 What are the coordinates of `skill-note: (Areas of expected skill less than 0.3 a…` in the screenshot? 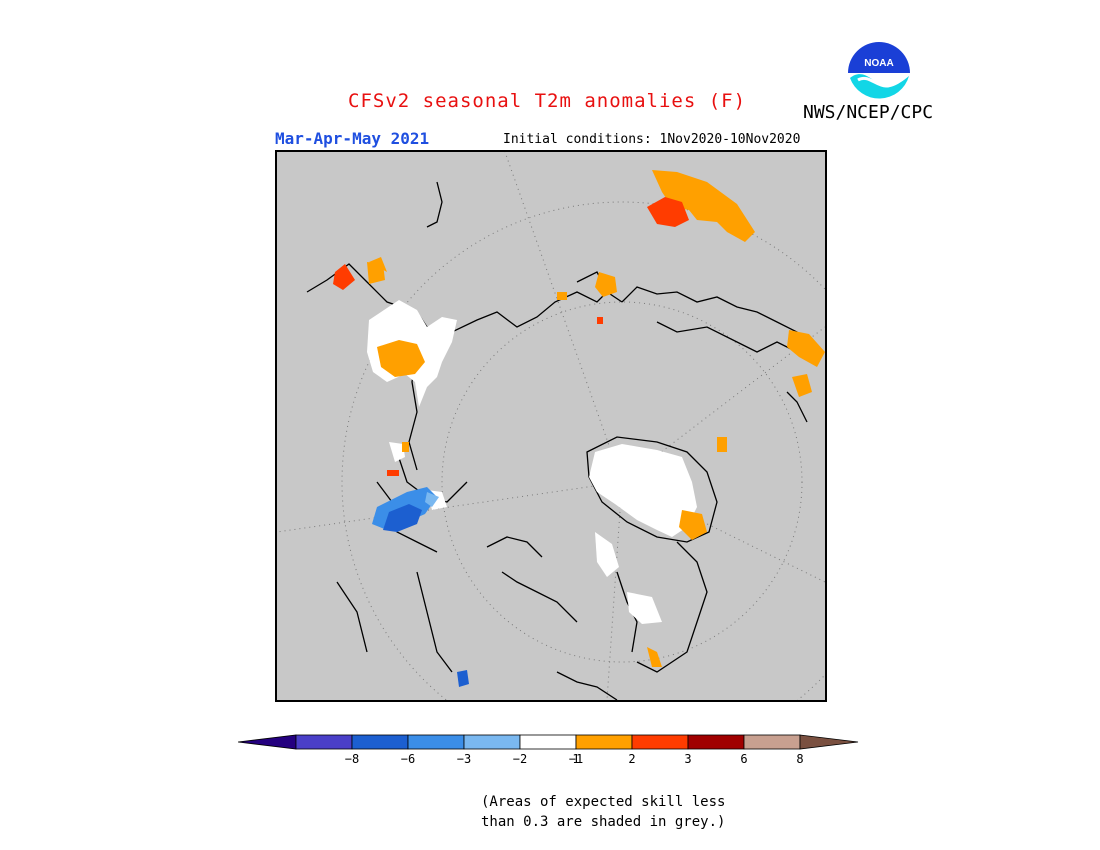 It's located at (603, 812).